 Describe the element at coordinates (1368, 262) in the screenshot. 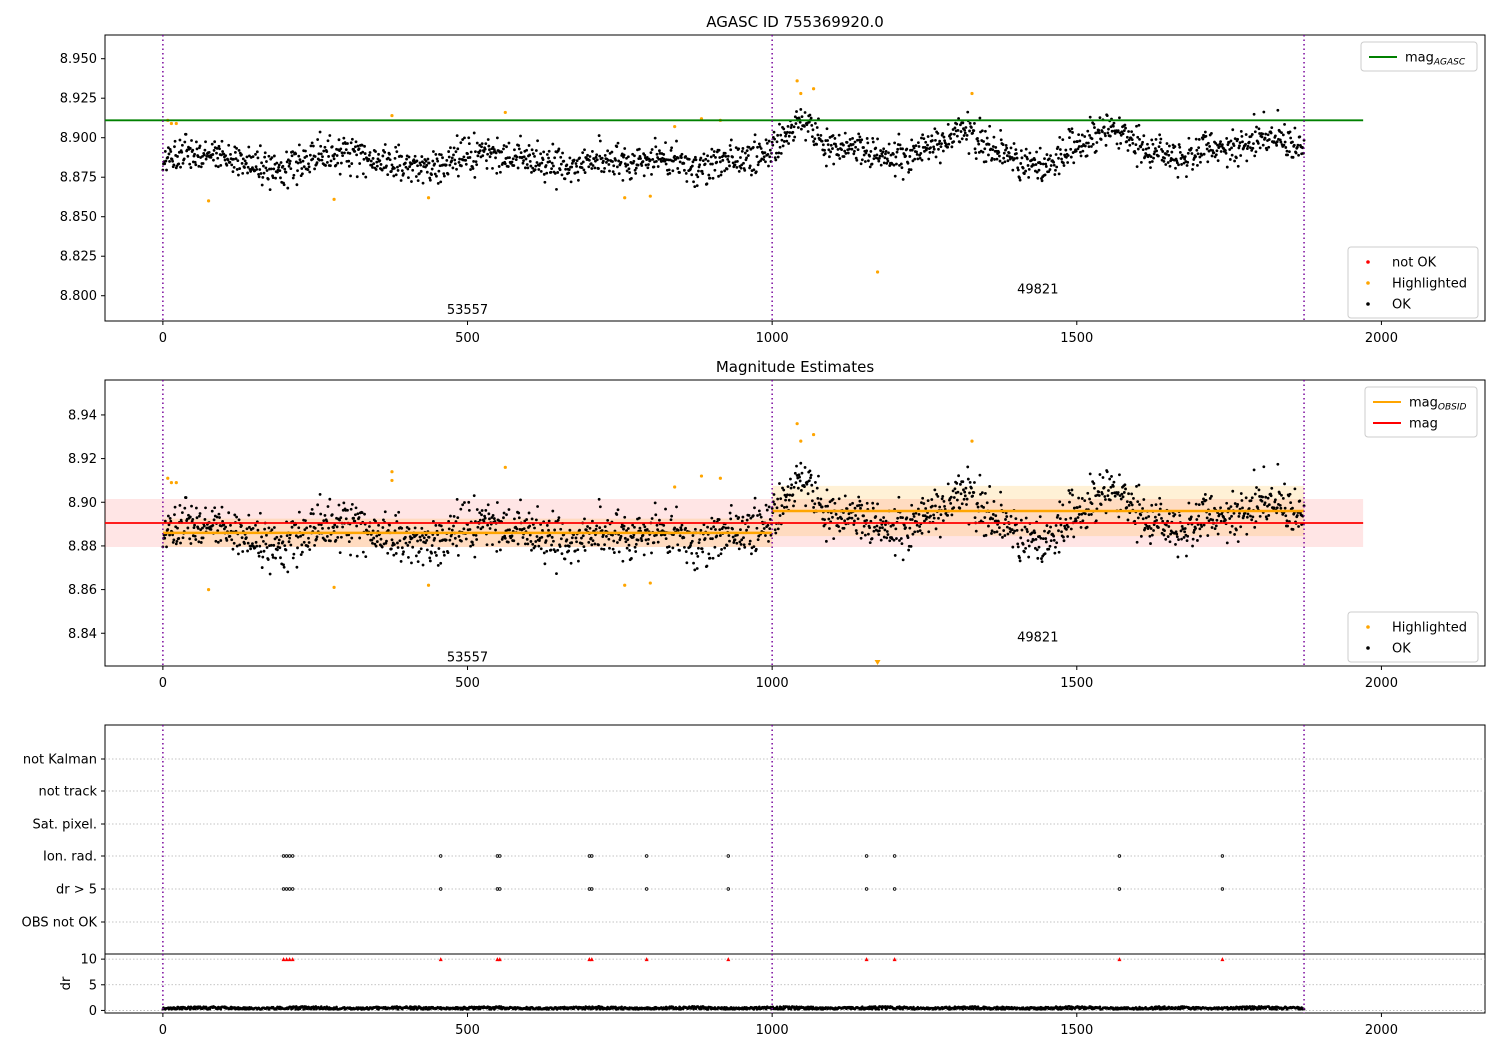

I see `legend-marker` at that location.